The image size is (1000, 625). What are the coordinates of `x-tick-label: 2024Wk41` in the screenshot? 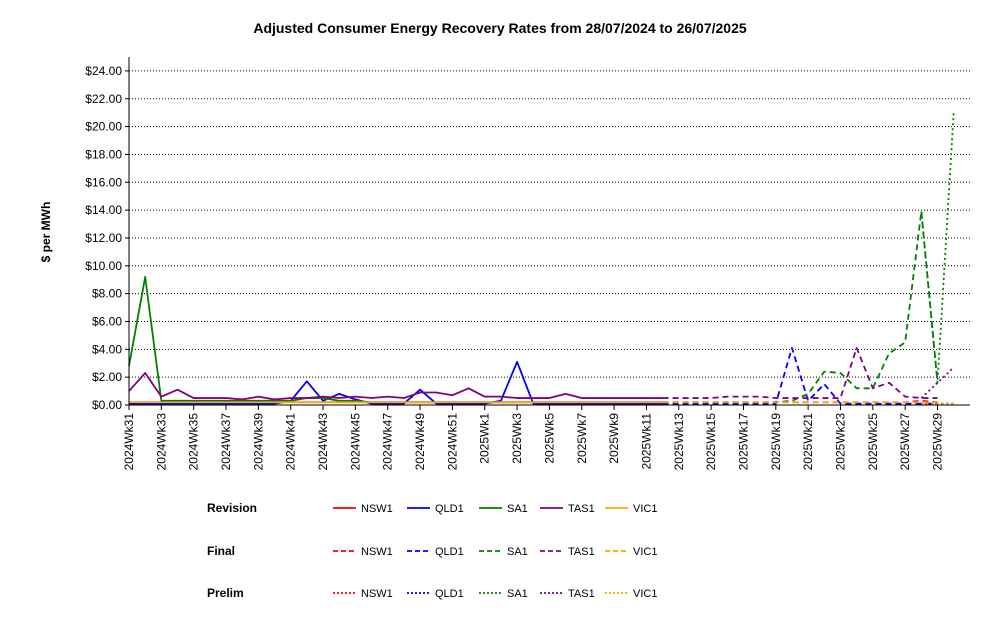 It's located at (291, 442).